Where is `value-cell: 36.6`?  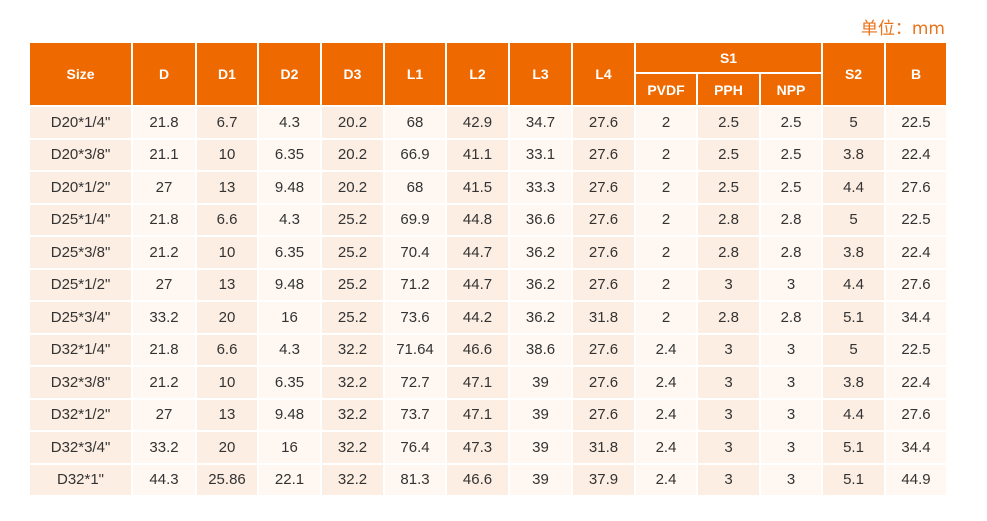
value-cell: 36.6 is located at coordinates (540, 219).